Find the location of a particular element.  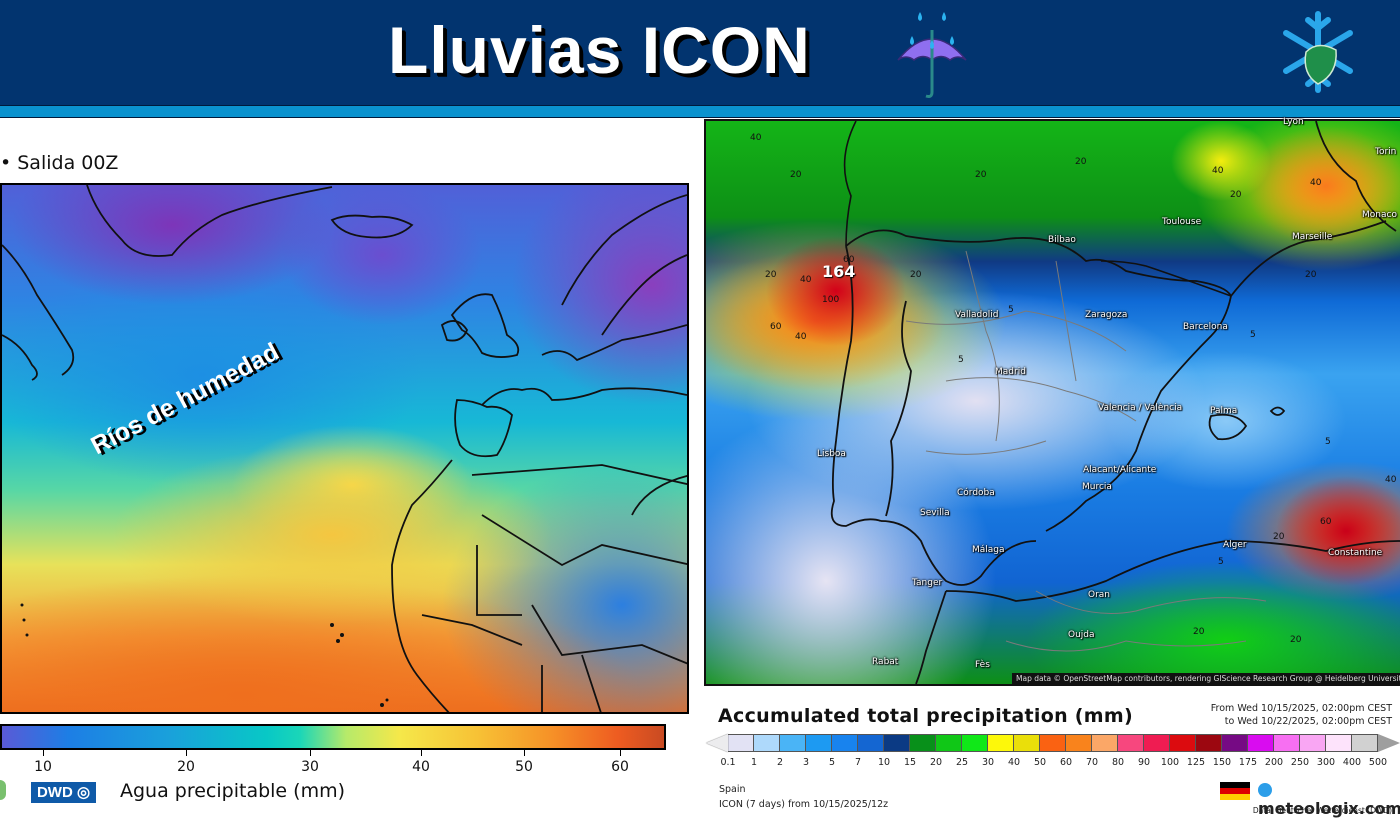

header-stripe is located at coordinates (700, 111).